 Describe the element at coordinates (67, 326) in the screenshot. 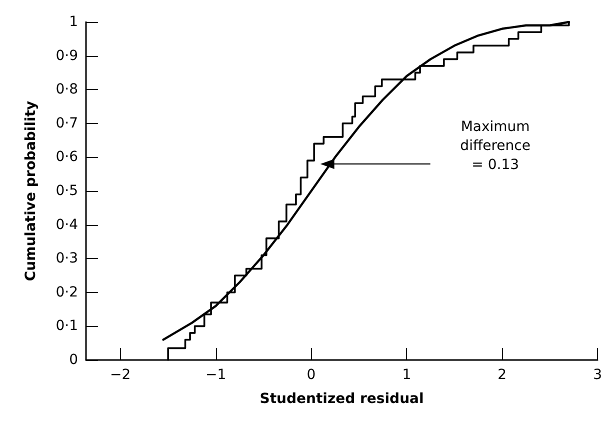

I see `y-tick-label: 0·1` at that location.